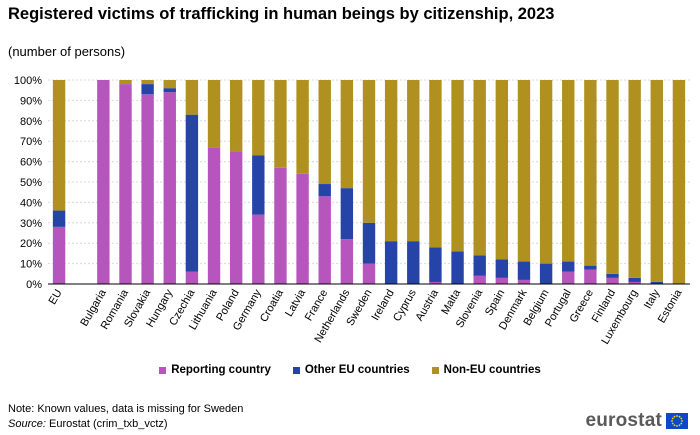 This screenshot has width=700, height=435. What do you see at coordinates (623, 420) in the screenshot?
I see `logo-text: eurostat` at bounding box center [623, 420].